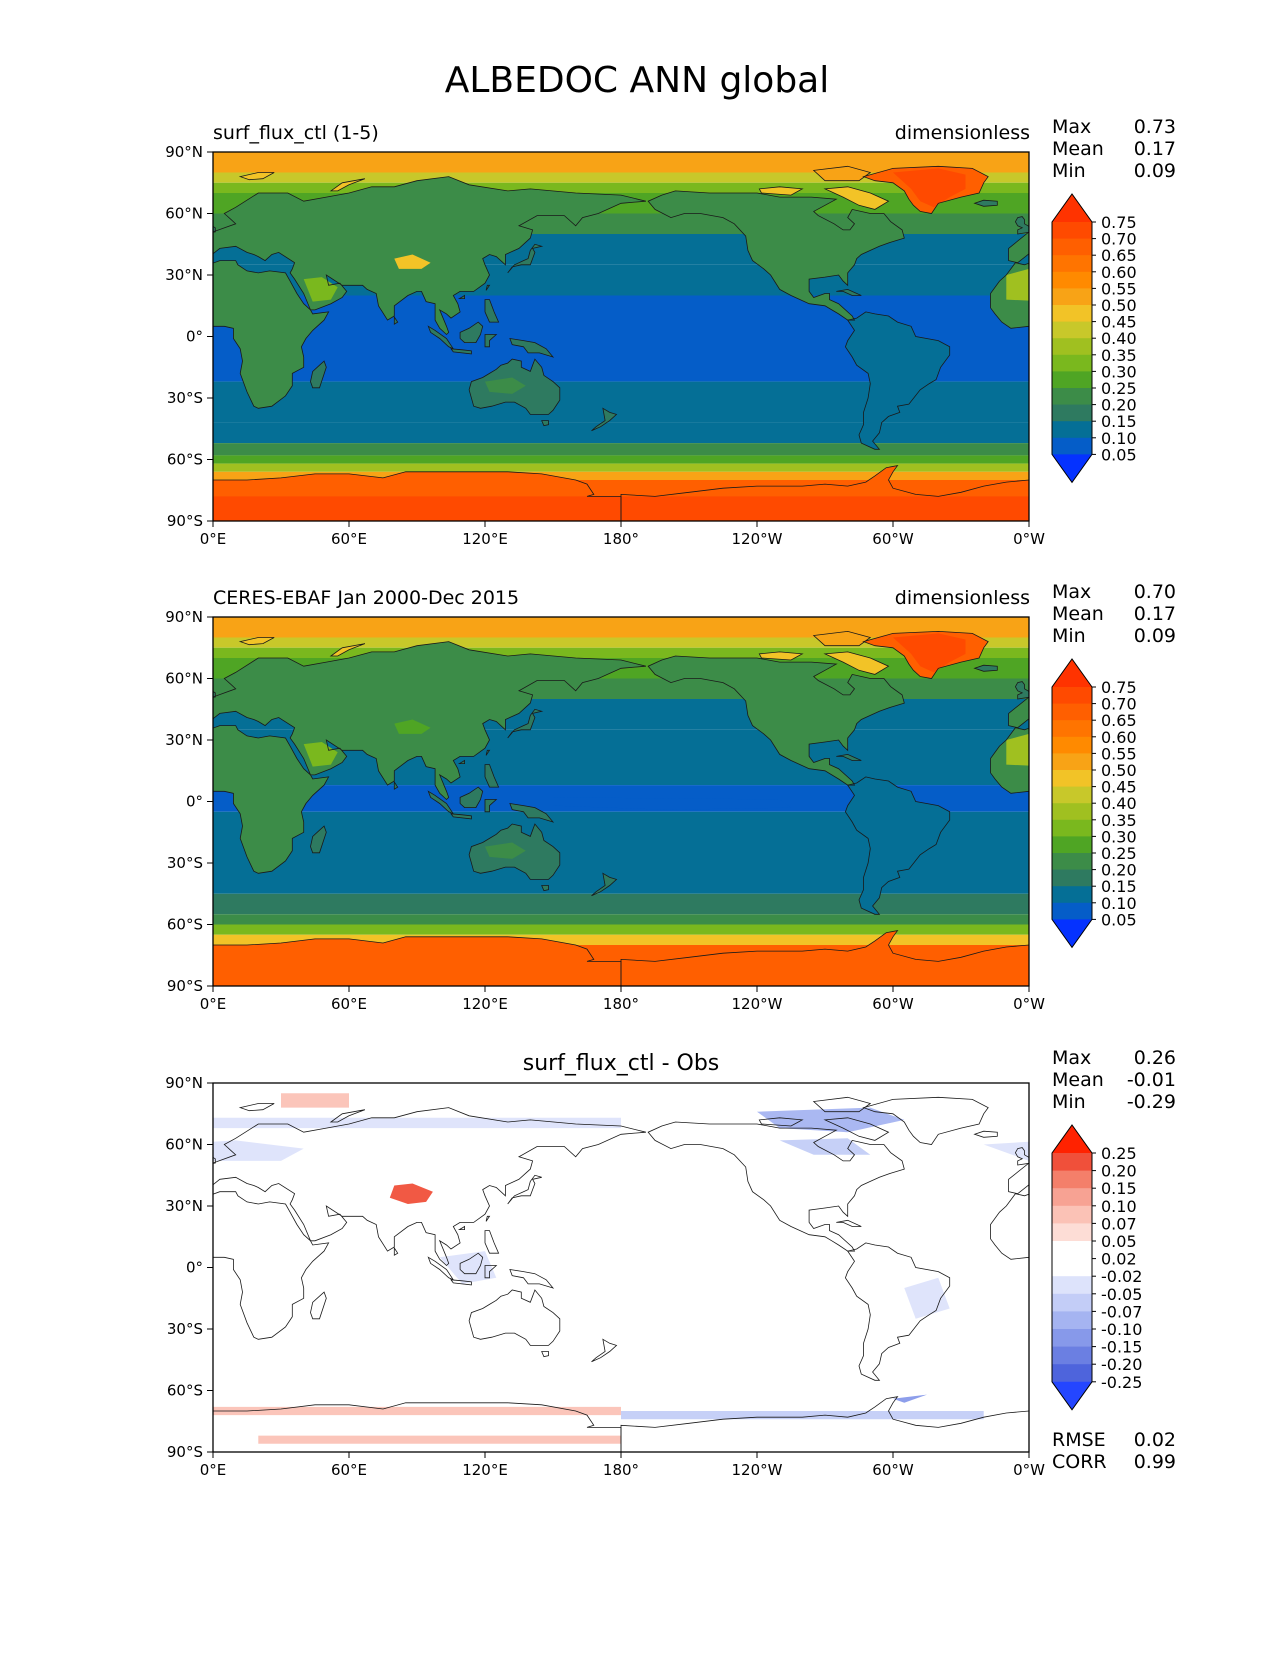  What do you see at coordinates (488, 1218) in the screenshot?
I see `coastline-taiwan` at bounding box center [488, 1218].